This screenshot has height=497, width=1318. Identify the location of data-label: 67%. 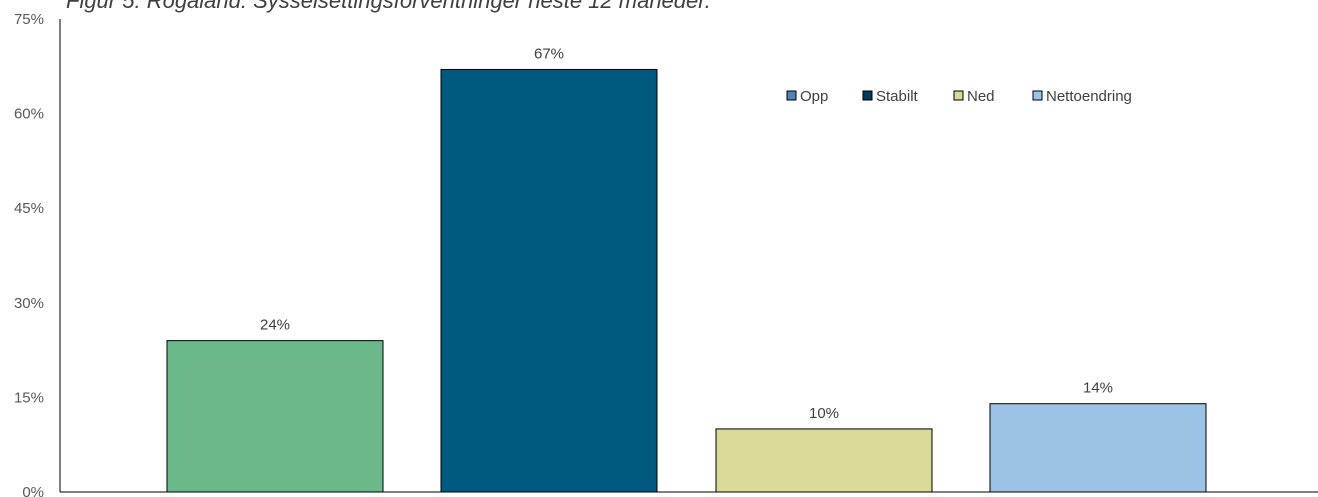
(549, 53).